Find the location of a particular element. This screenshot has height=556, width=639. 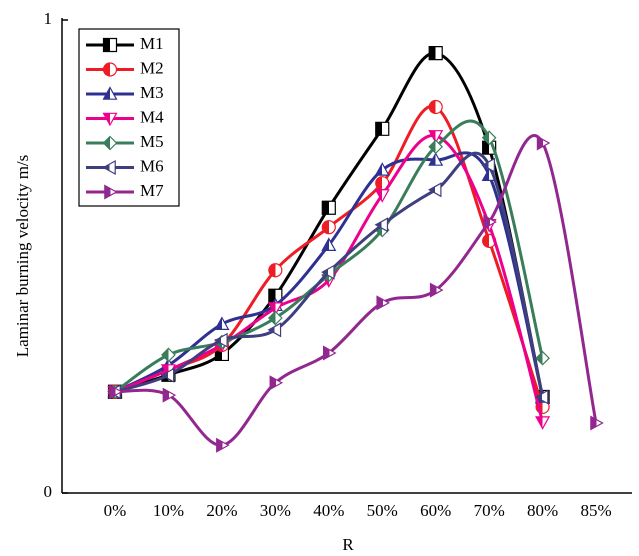

x-tick-label: 80% is located at coordinates (542, 510).